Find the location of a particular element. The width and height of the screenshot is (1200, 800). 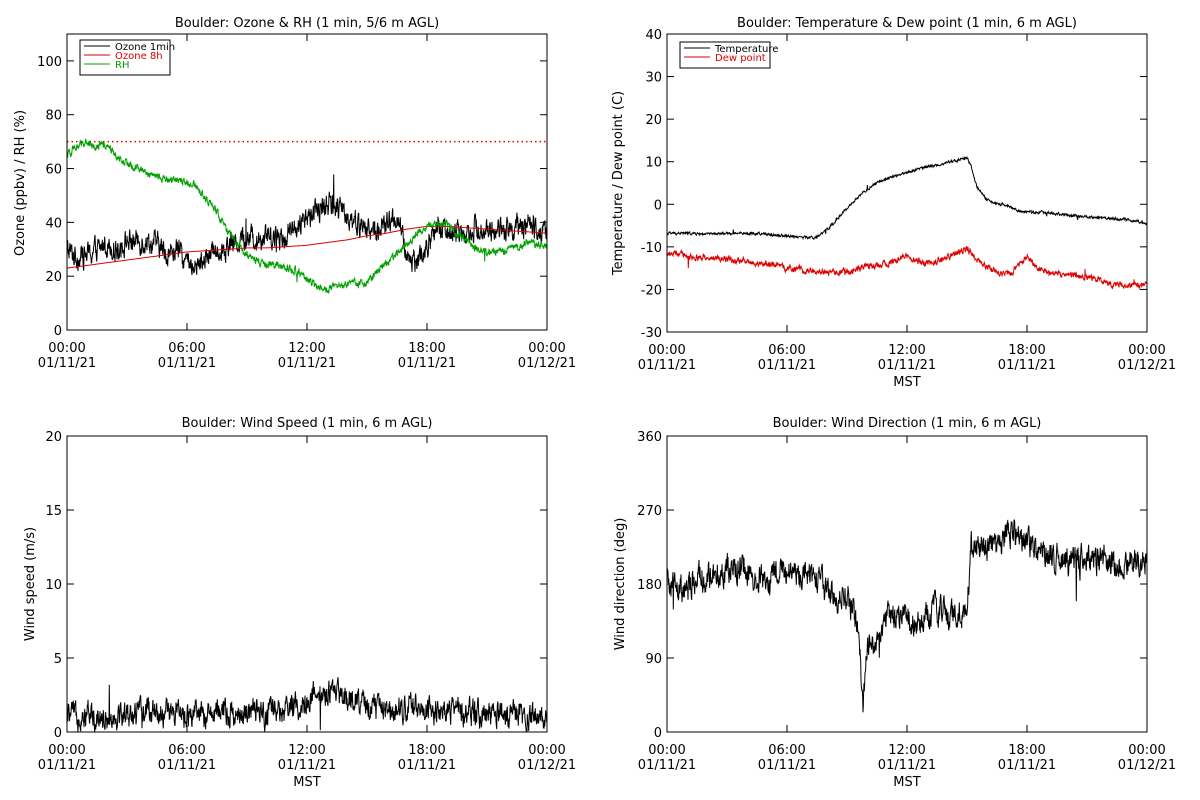

legend-label: RH is located at coordinates (122, 65).